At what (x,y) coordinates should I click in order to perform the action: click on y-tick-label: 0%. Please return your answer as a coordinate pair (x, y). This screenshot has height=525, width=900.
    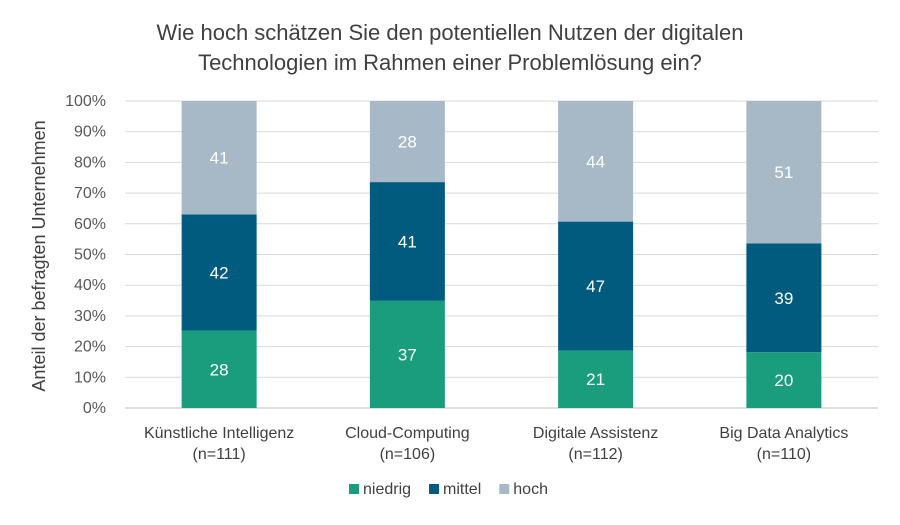
    Looking at the image, I should click on (94, 408).